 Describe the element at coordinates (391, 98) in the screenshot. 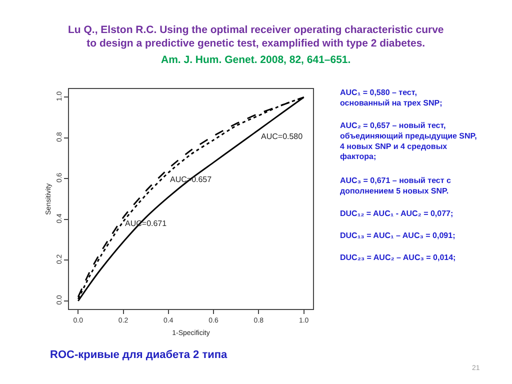

I see `text: AUC₁ = 0,580 – тест, основанный на трех SNP;` at that location.